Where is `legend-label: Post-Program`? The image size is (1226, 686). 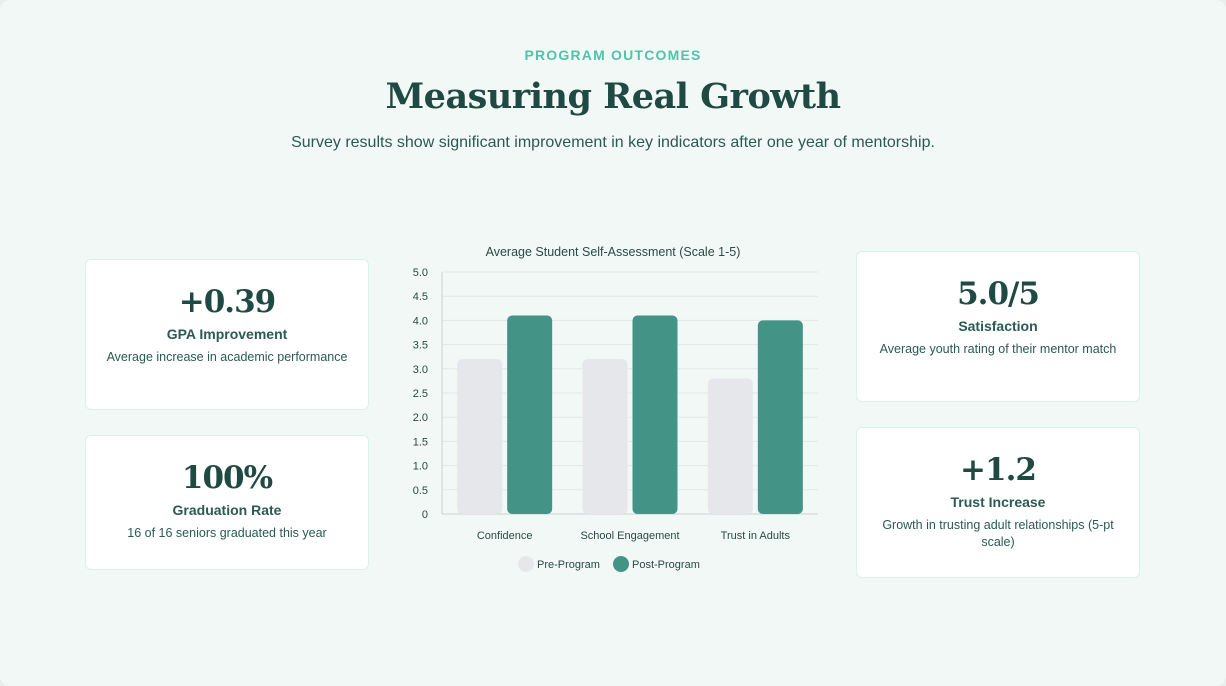 legend-label: Post-Program is located at coordinates (666, 565).